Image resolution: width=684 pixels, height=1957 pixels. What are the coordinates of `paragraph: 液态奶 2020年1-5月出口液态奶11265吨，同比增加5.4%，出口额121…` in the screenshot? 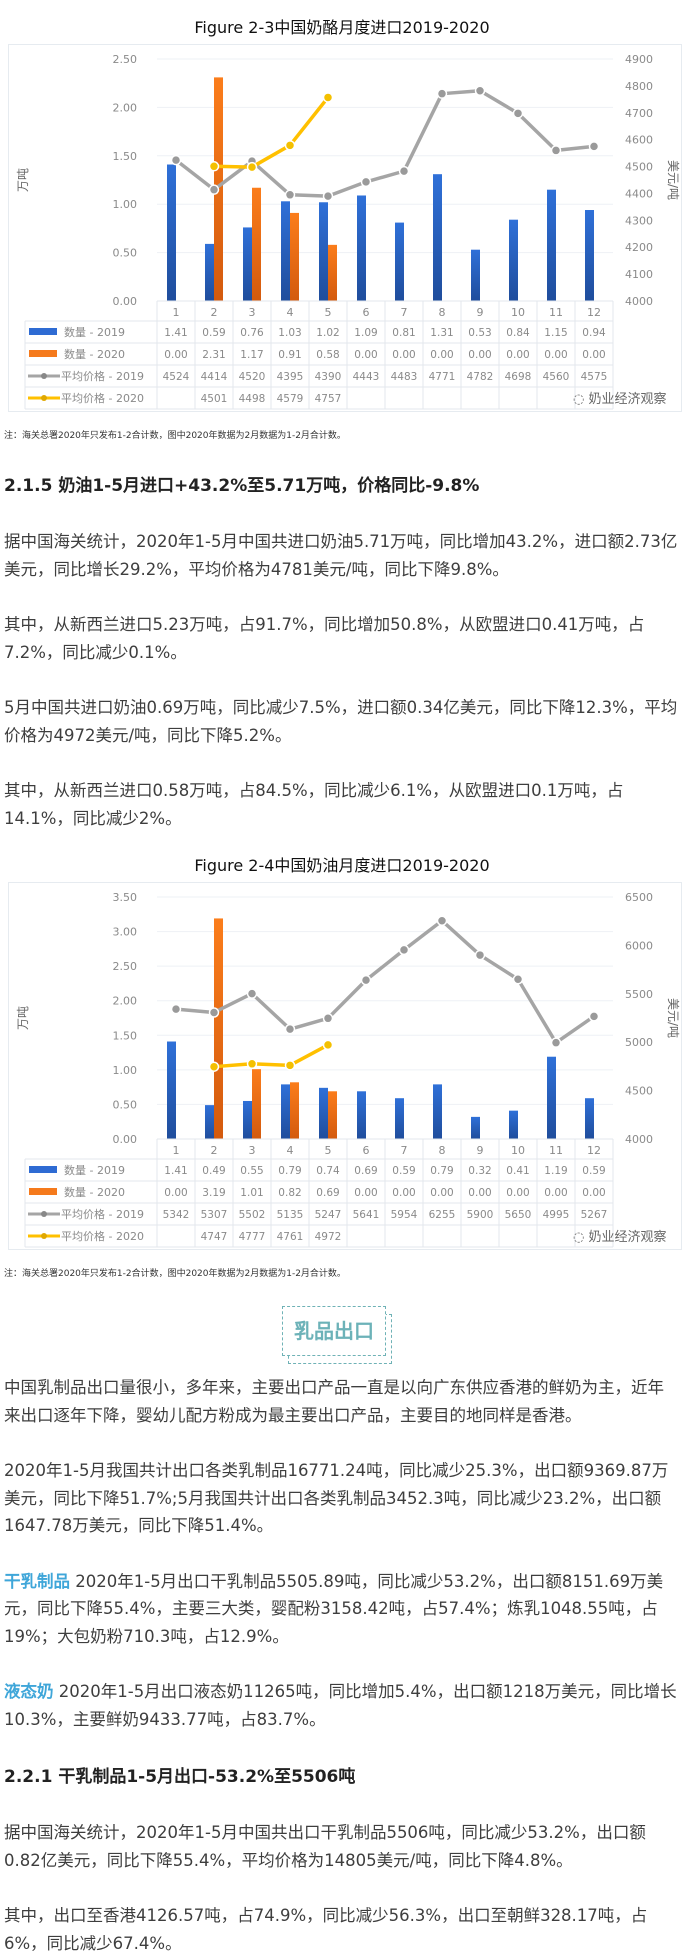 It's located at (342, 1705).